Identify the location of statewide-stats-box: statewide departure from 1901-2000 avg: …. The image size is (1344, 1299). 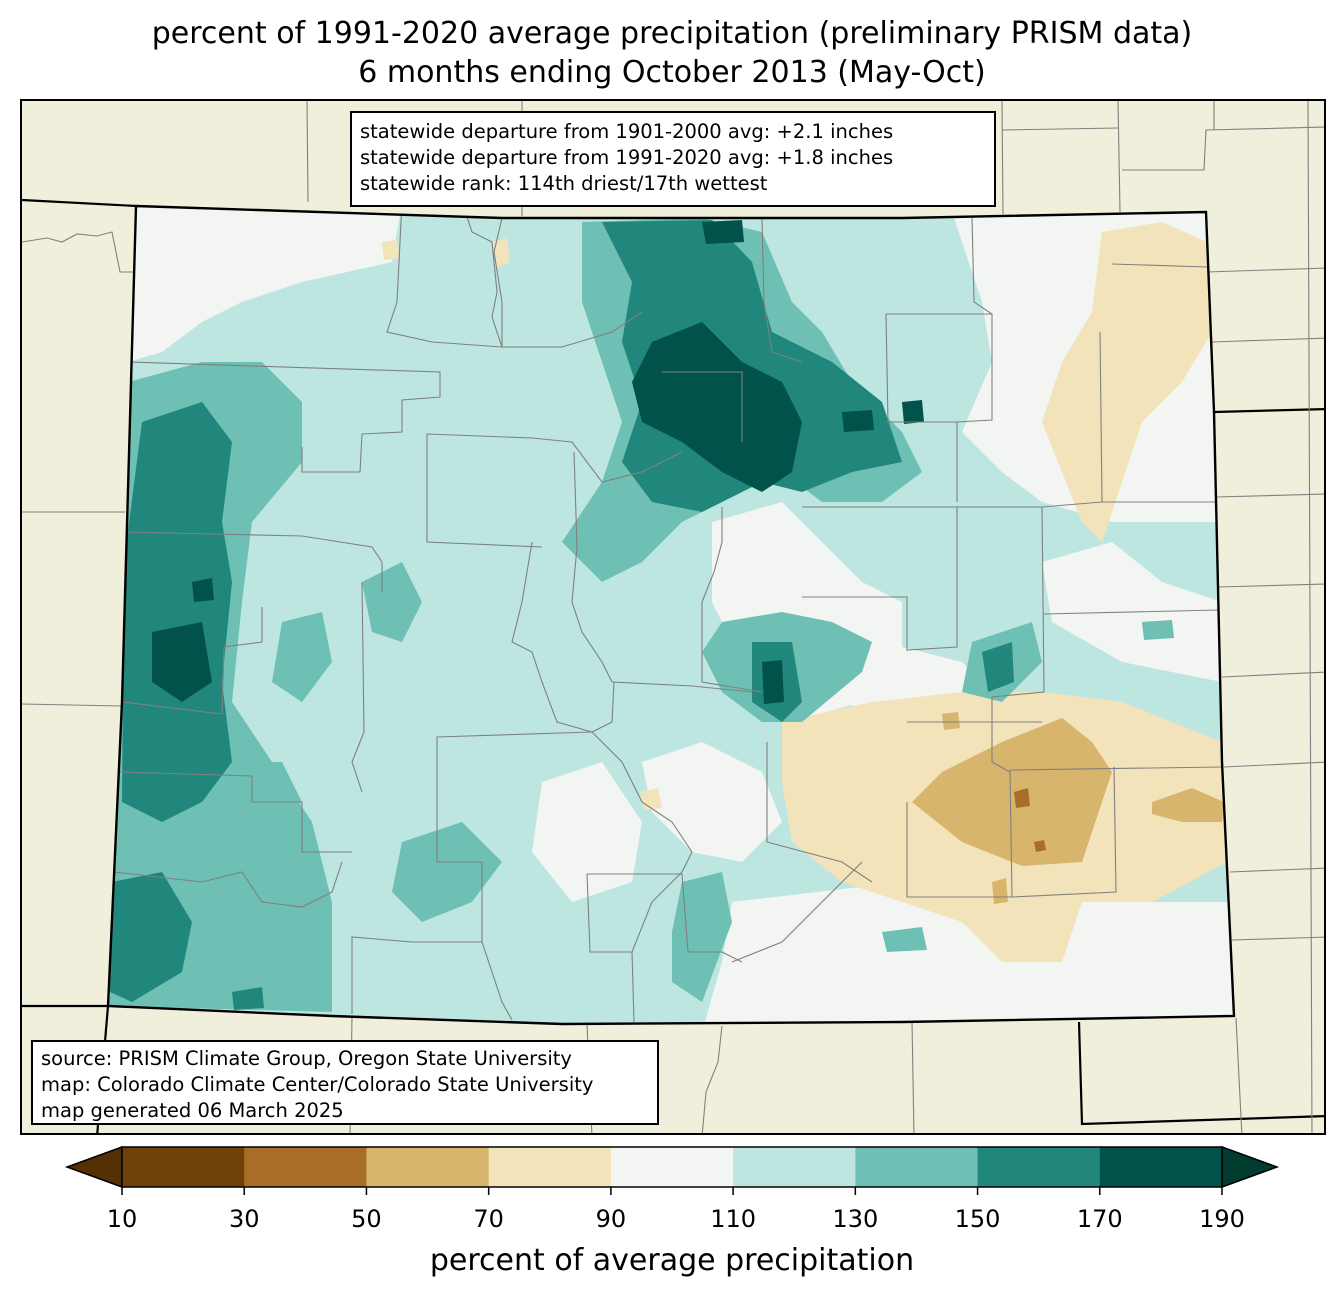
(673, 159).